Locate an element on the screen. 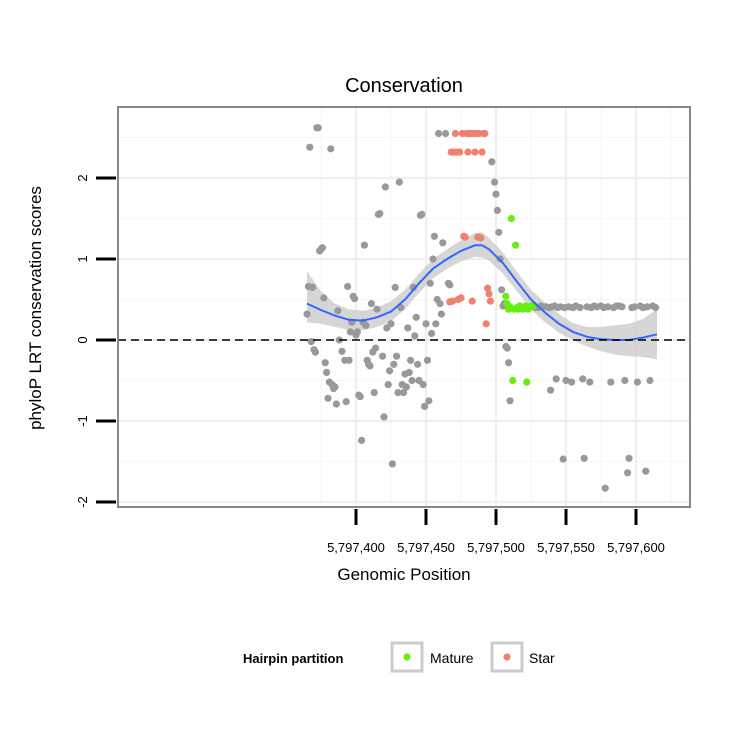 The height and width of the screenshot is (750, 750). legend: Hairpin partition Mature Star is located at coordinates (399, 657).